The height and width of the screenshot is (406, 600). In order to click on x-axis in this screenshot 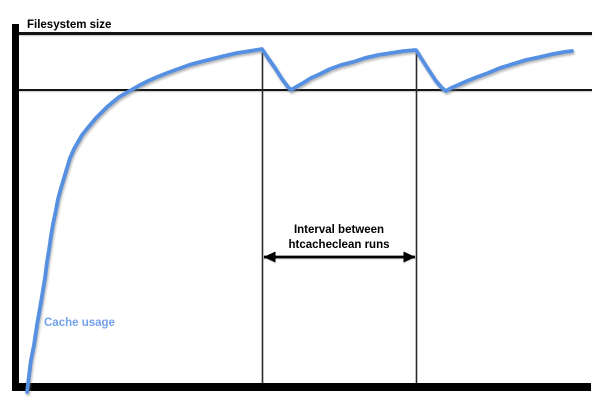, I will do `click(301, 387)`.